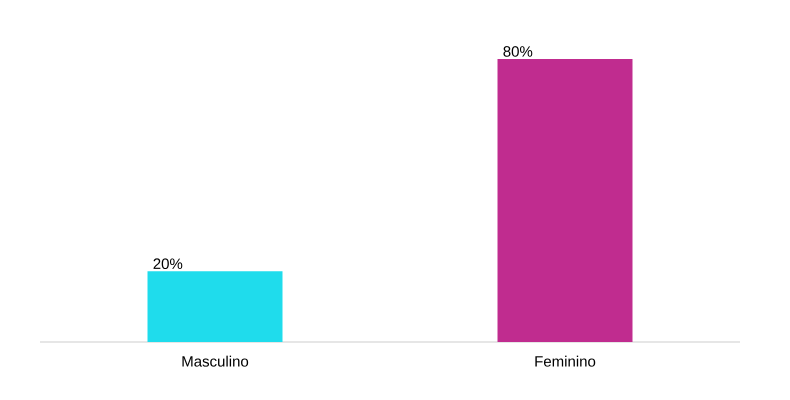 This screenshot has width=790, height=400. I want to click on x-tick-label: Feminino, so click(565, 361).